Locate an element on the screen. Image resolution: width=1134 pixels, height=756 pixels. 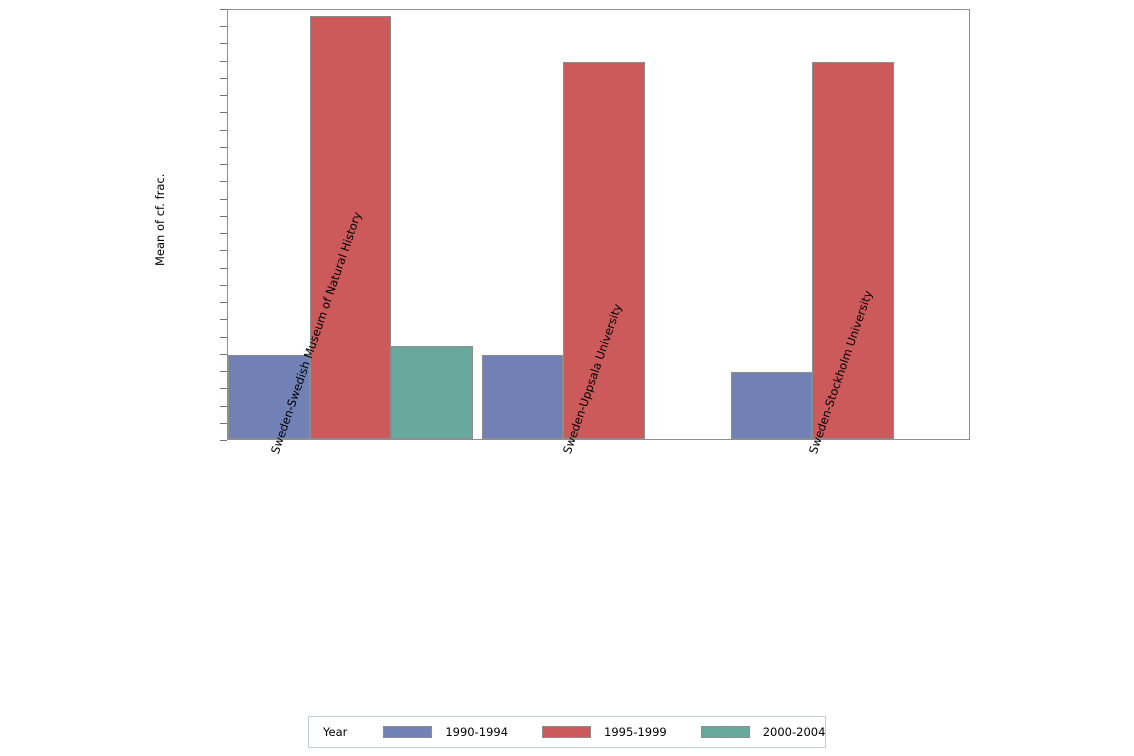
legend-label: 1990-1994 is located at coordinates (477, 732).